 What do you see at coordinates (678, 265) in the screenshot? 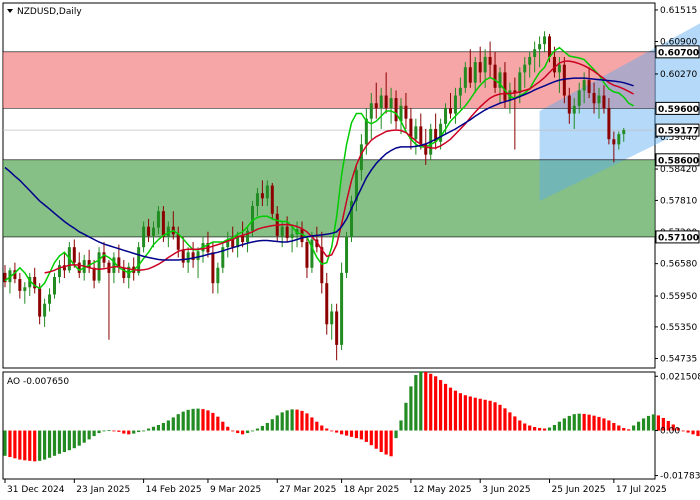
I see `price-tick-label: 0.56580` at bounding box center [678, 265].